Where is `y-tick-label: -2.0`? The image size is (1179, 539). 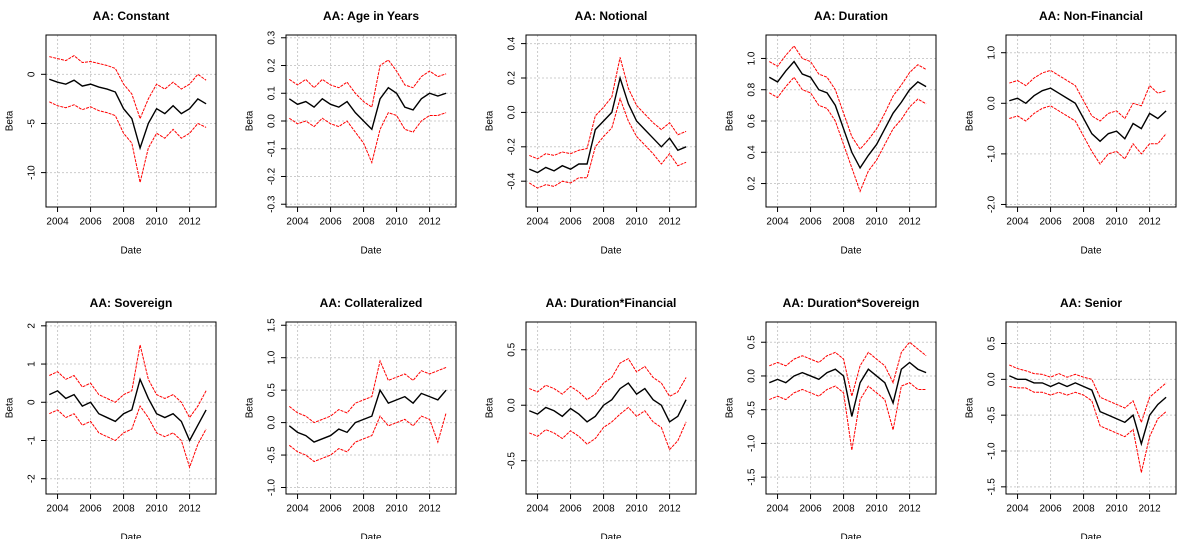
y-tick-label: -2.0 is located at coordinates (992, 204).